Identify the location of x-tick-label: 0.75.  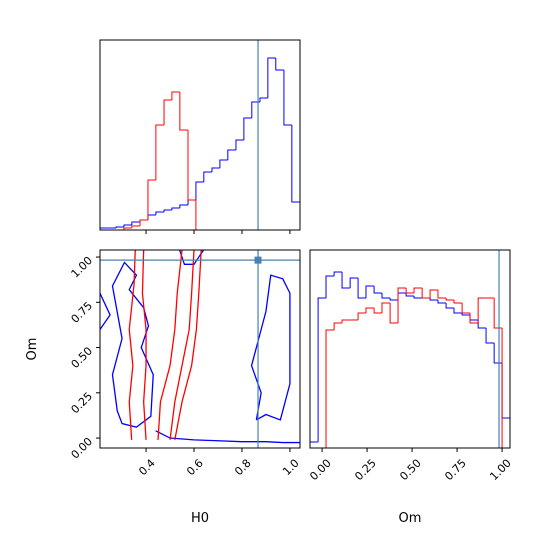
(455, 470).